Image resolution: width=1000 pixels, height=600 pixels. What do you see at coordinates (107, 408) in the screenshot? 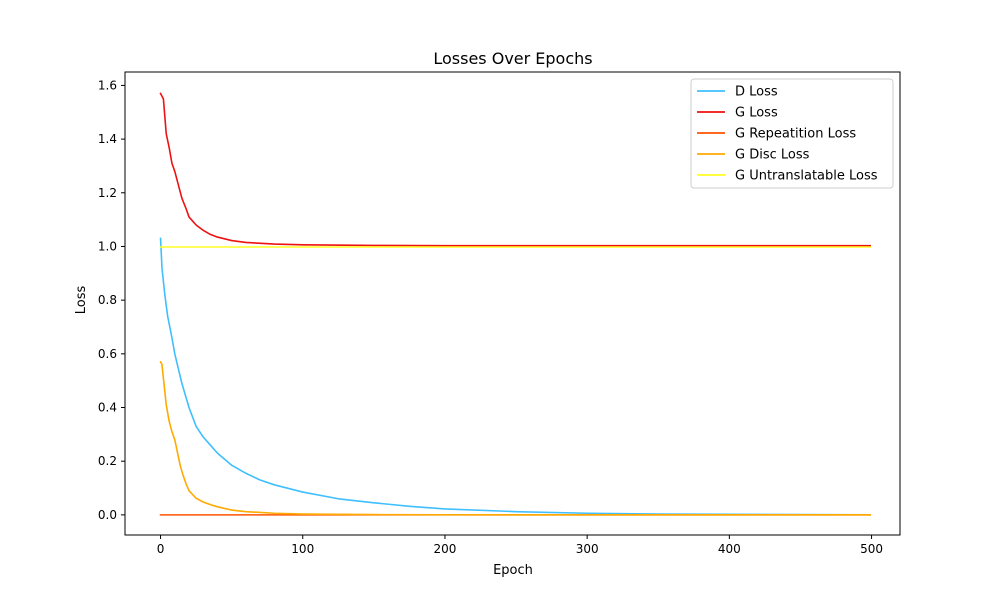
I see `y-tick-label: 0.4` at bounding box center [107, 408].